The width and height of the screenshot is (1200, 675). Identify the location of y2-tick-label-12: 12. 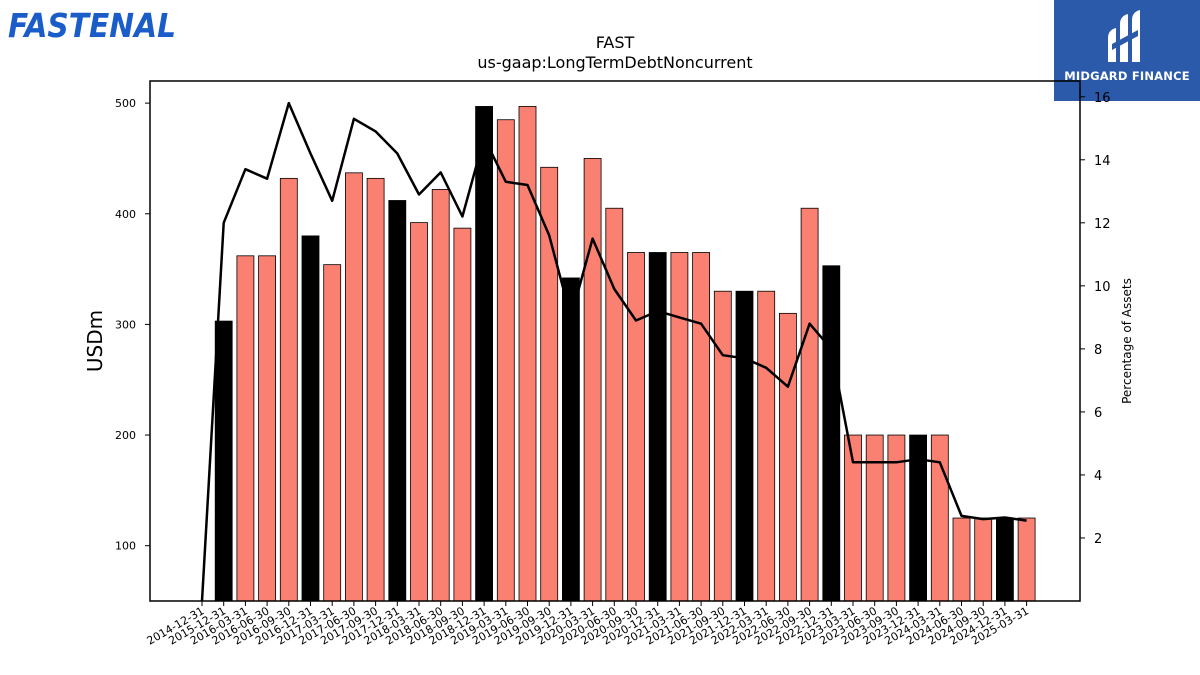
(1102, 224).